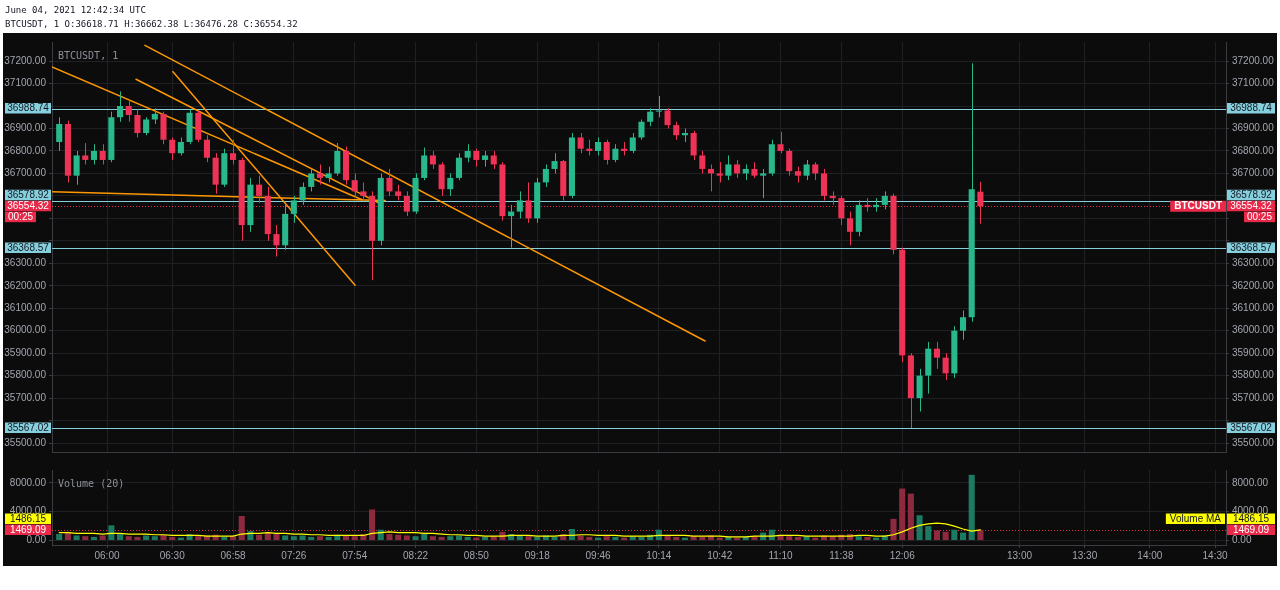  What do you see at coordinates (720, 555) in the screenshot?
I see `x-tick-label: 10:42` at bounding box center [720, 555].